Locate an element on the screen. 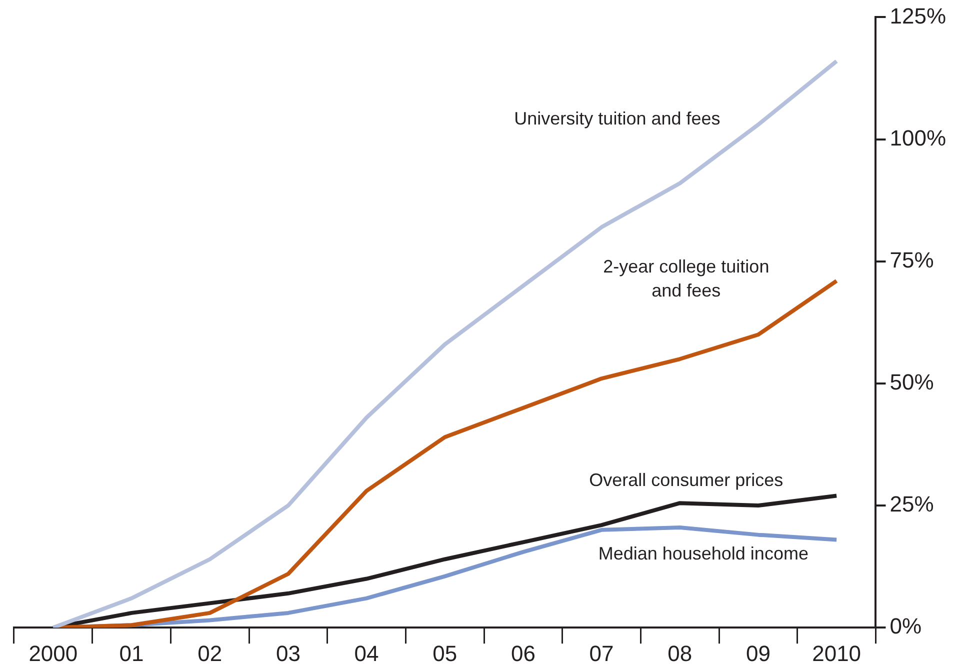 The width and height of the screenshot is (956, 672). y-tick-label: 100% is located at coordinates (918, 137).